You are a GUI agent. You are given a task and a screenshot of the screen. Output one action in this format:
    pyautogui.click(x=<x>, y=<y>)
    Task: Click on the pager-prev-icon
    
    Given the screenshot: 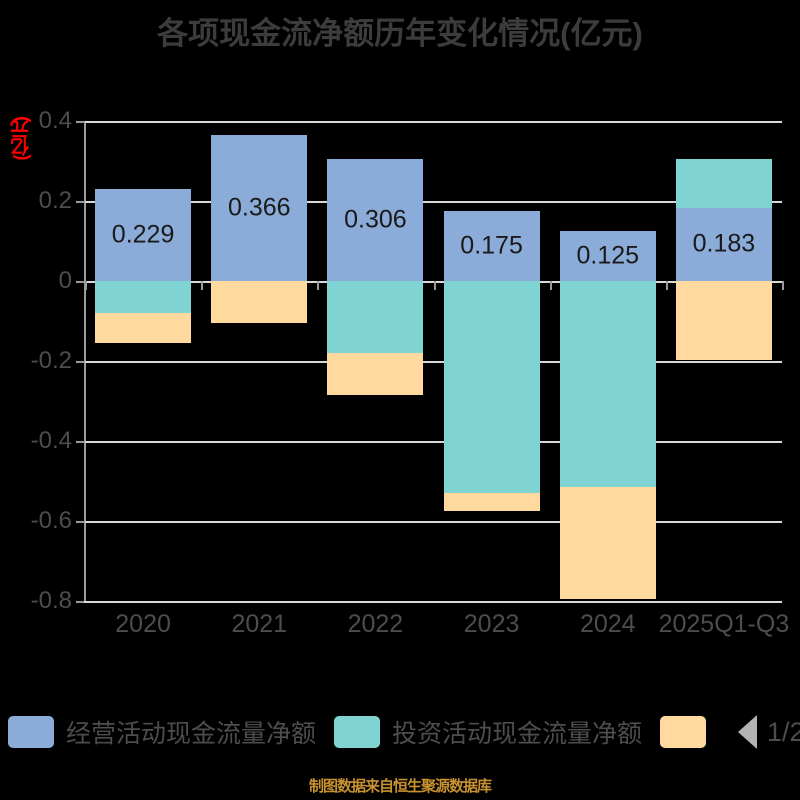 What is the action you would take?
    pyautogui.click(x=748, y=732)
    